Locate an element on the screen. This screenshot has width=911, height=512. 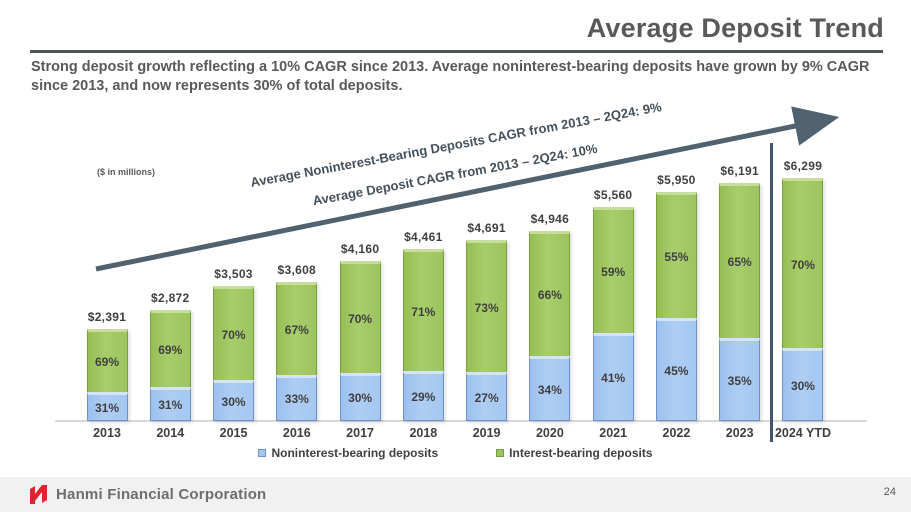
noninterest-percent-label: 33% is located at coordinates (296, 399).